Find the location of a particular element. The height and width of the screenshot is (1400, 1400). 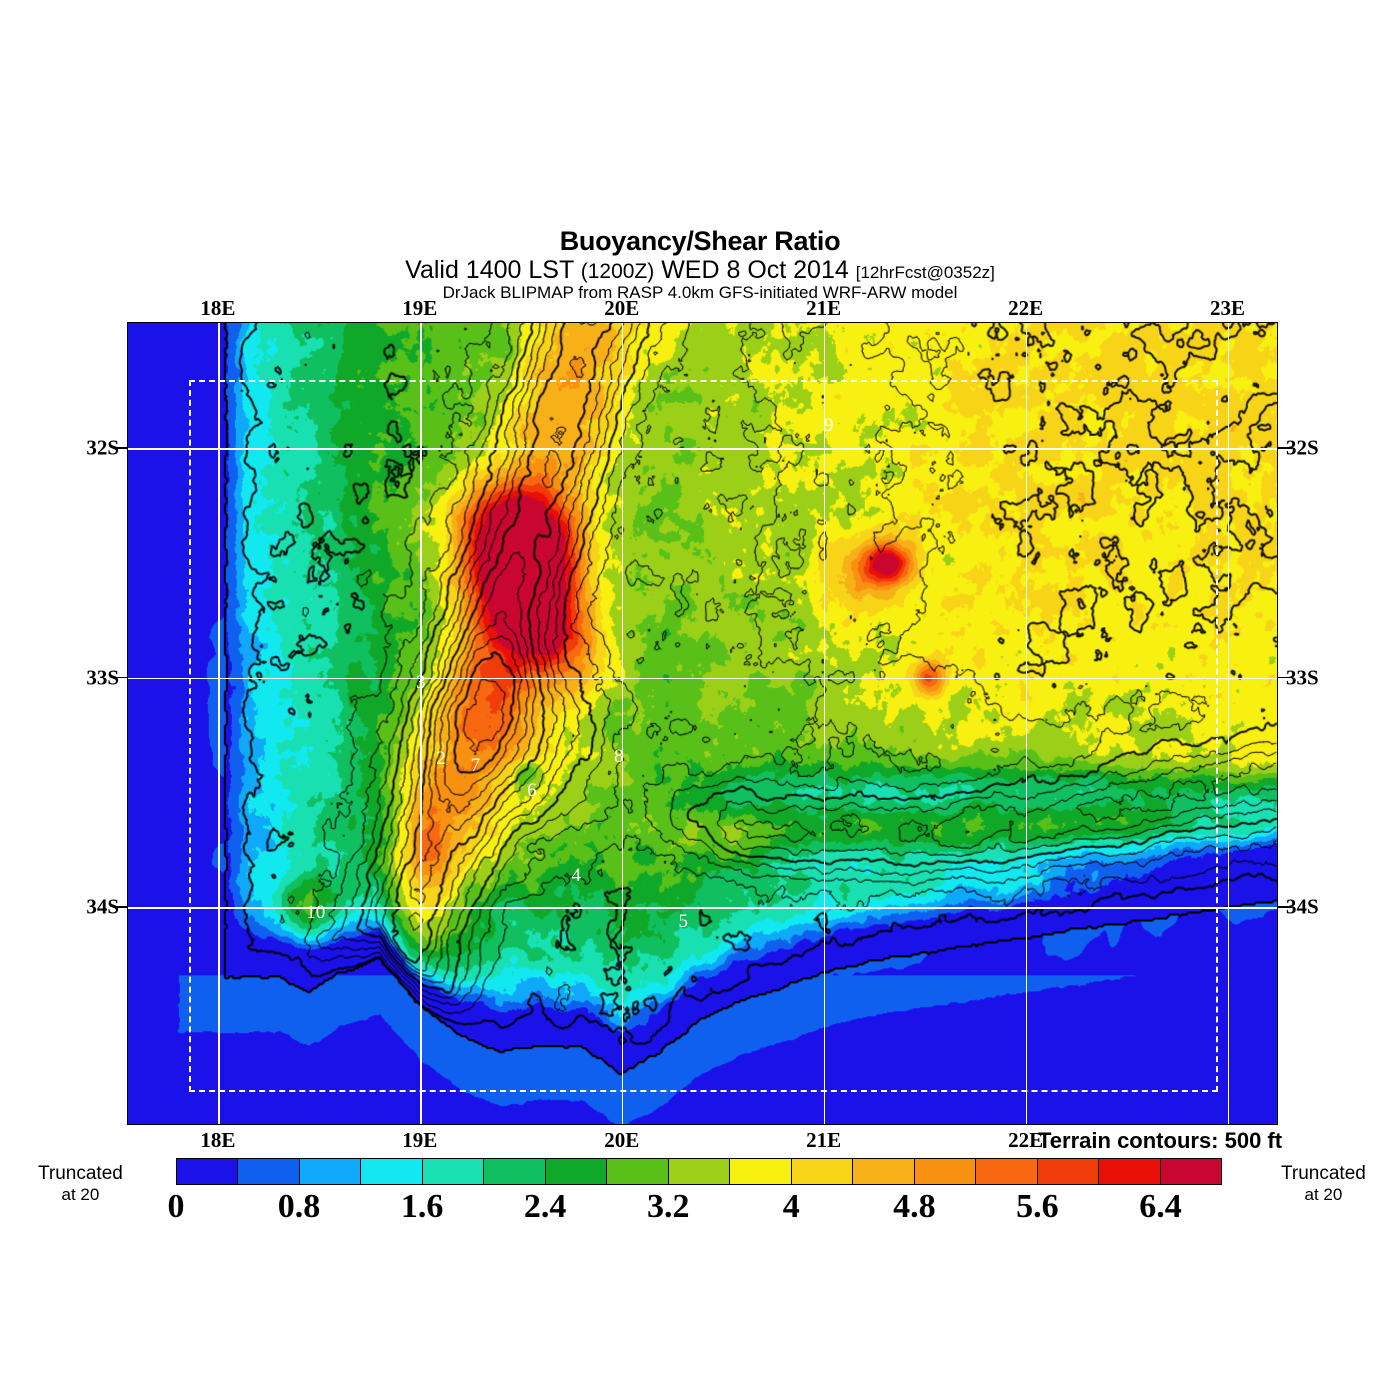

lon-label-bottom-22E: 22E is located at coordinates (1026, 1140).